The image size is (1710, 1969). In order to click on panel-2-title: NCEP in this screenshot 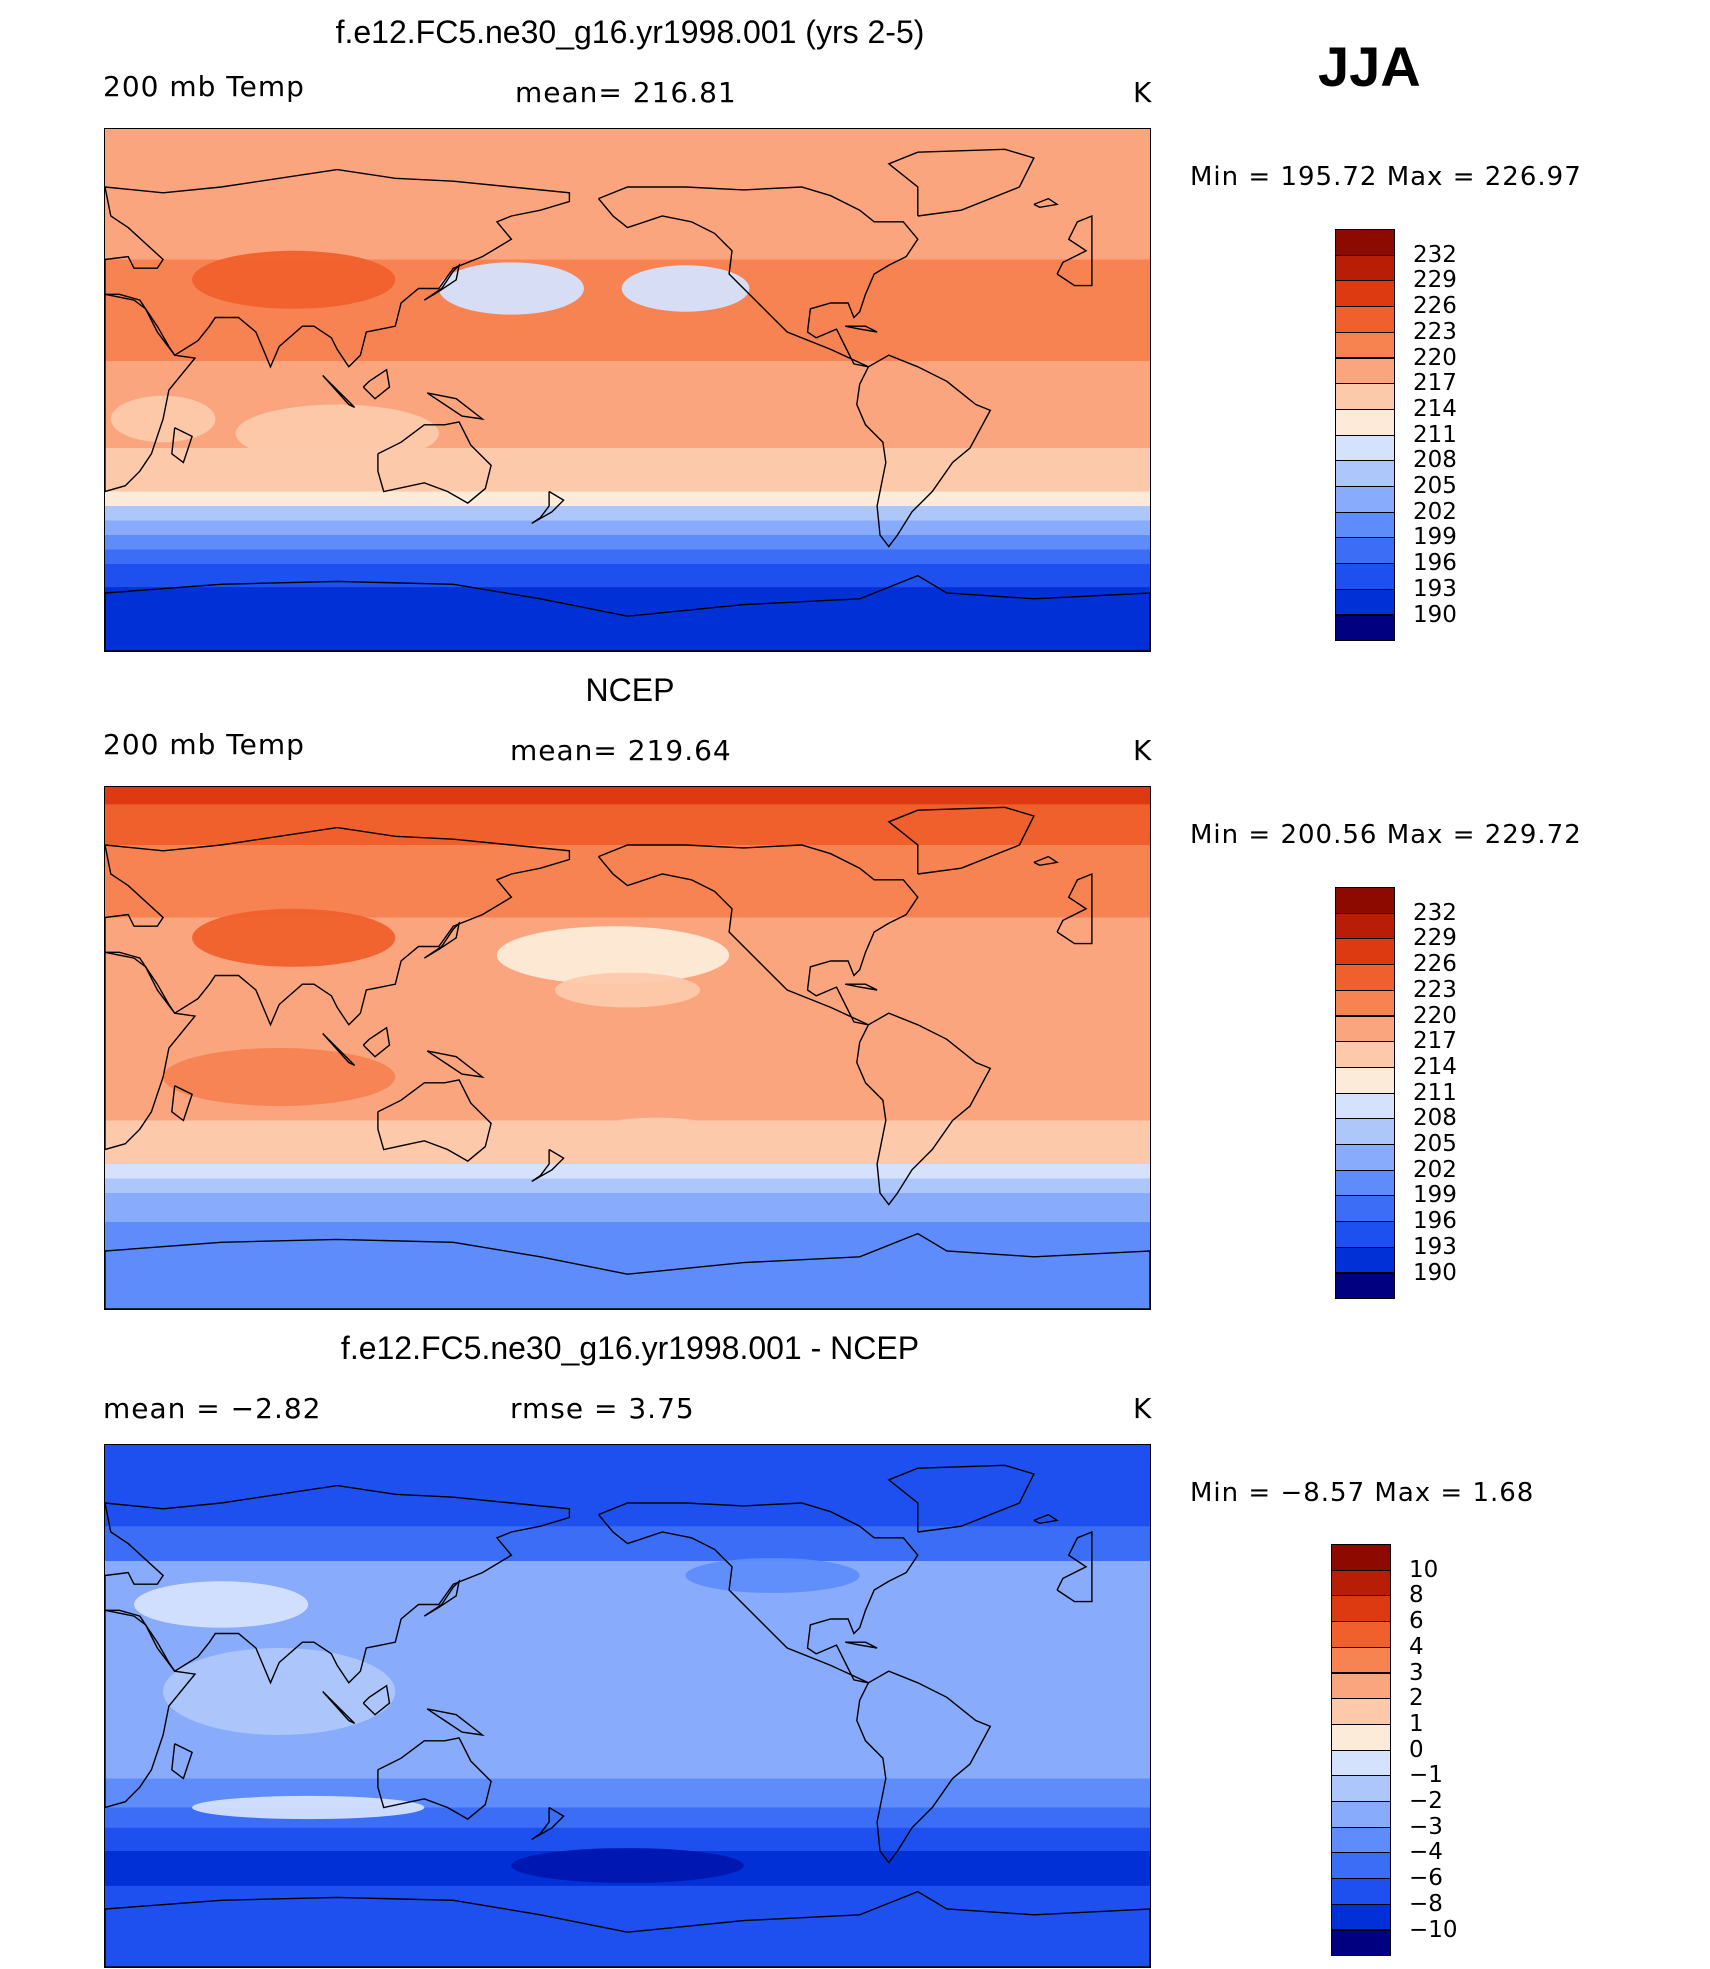, I will do `click(630, 690)`.